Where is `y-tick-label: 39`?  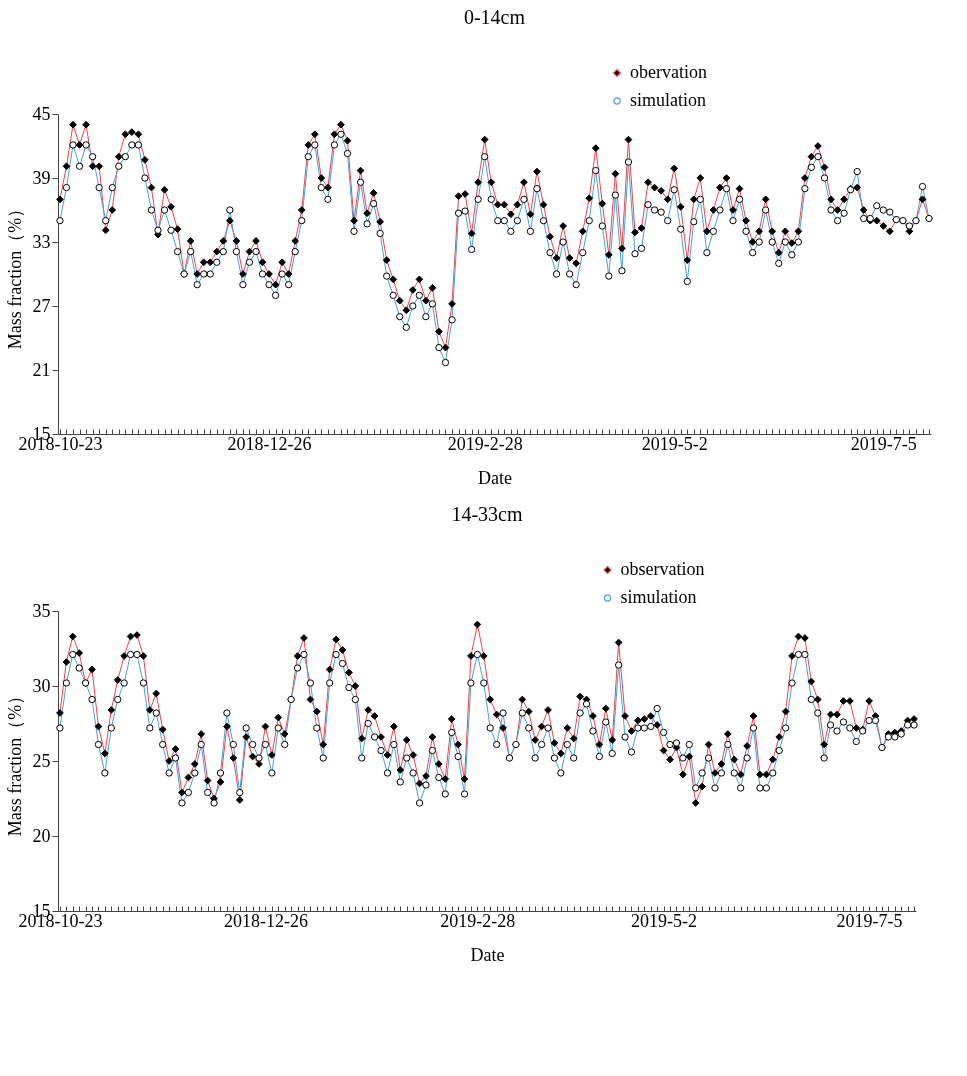 y-tick-label: 39 is located at coordinates (41, 177).